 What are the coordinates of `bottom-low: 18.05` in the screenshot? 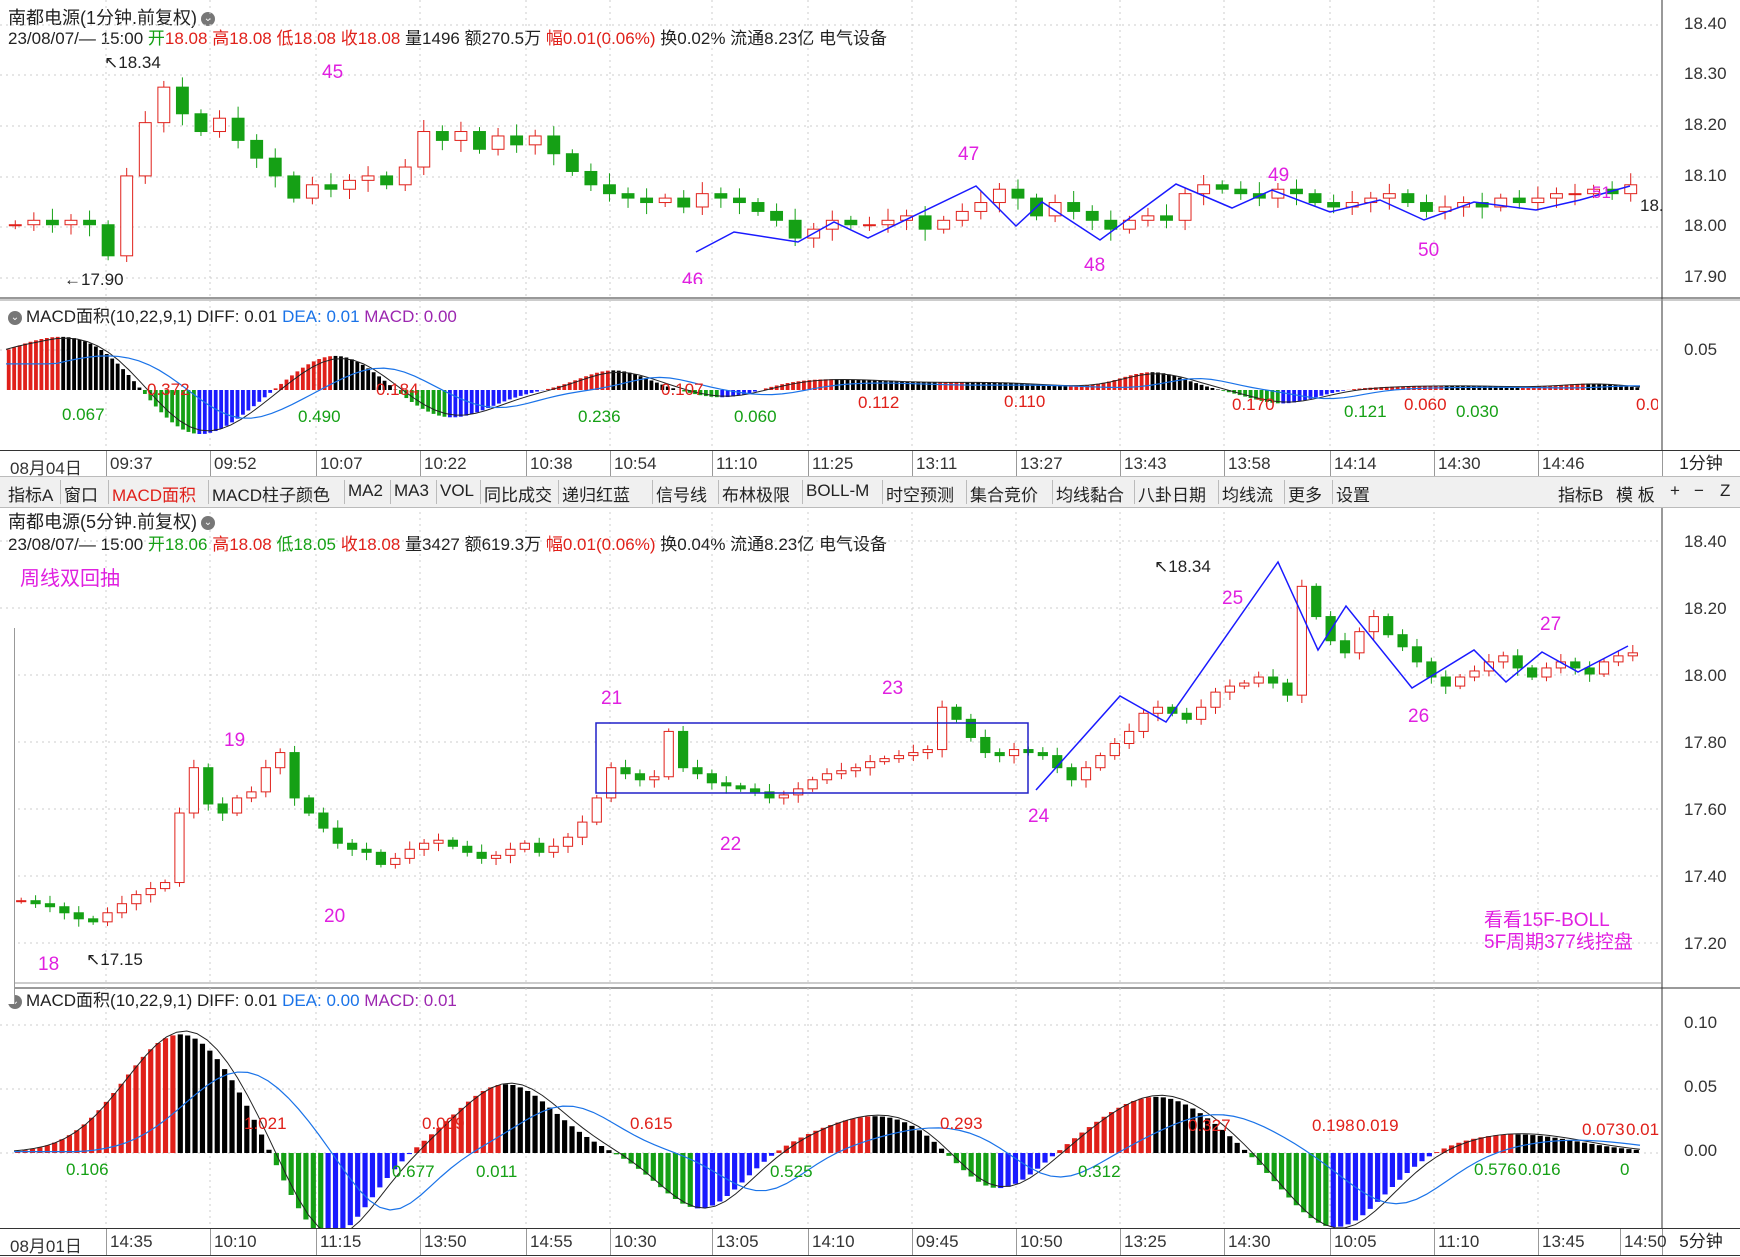 It's located at (315, 544).